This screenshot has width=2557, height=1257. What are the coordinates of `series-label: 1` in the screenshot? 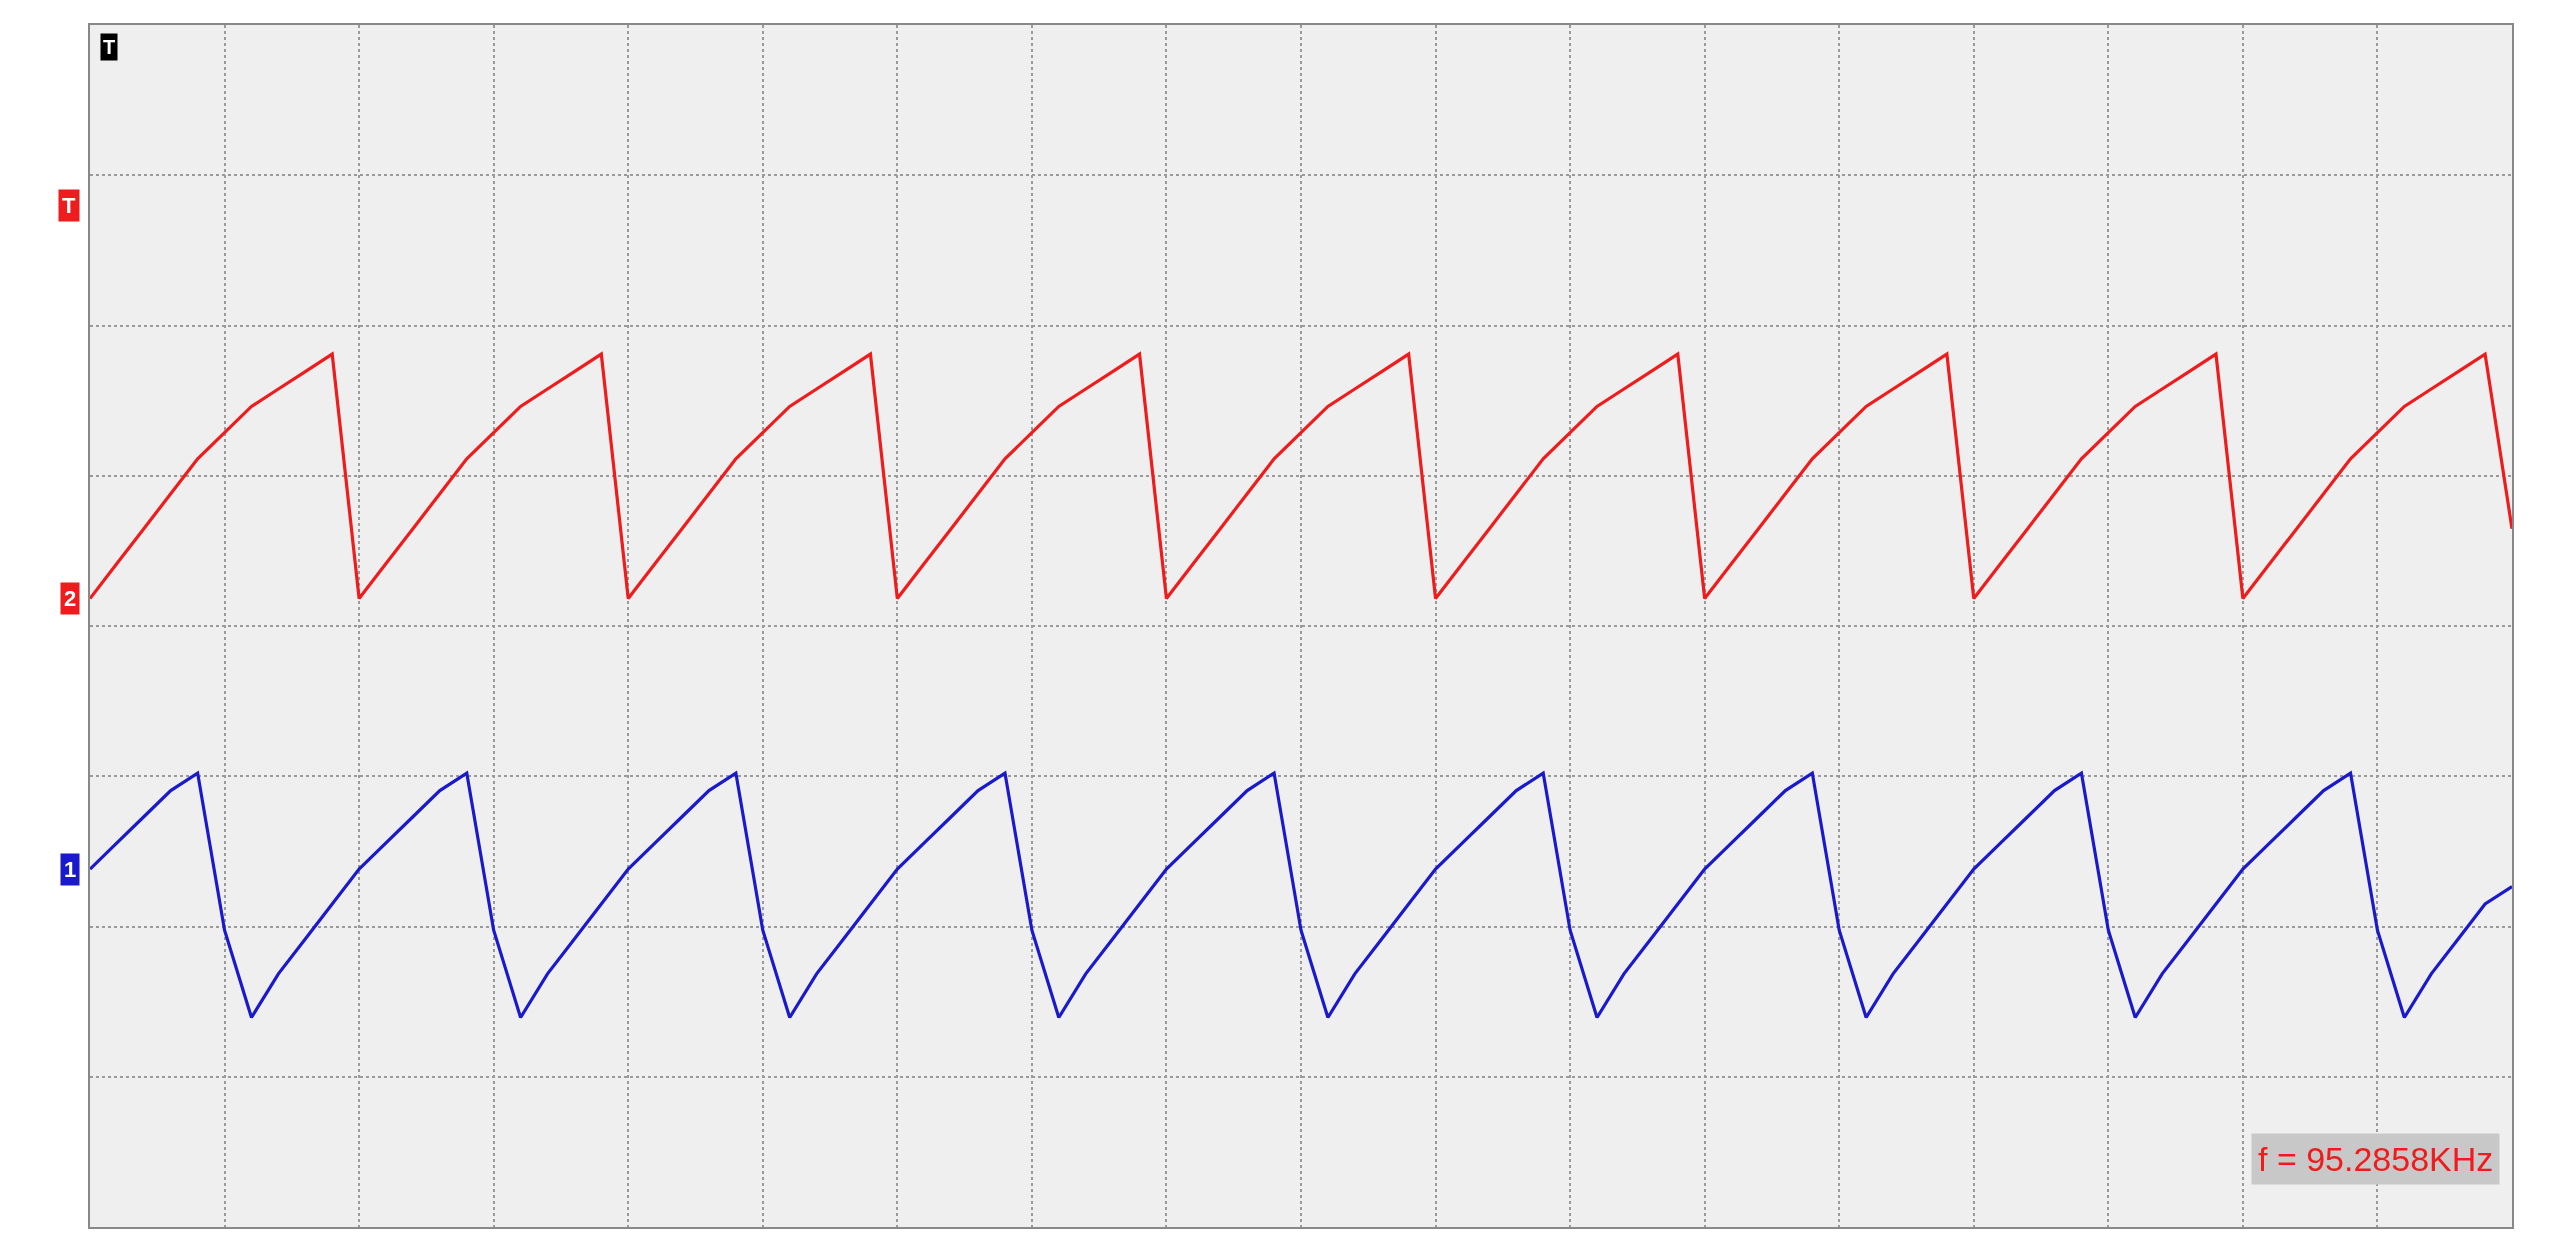 It's located at (70, 869).